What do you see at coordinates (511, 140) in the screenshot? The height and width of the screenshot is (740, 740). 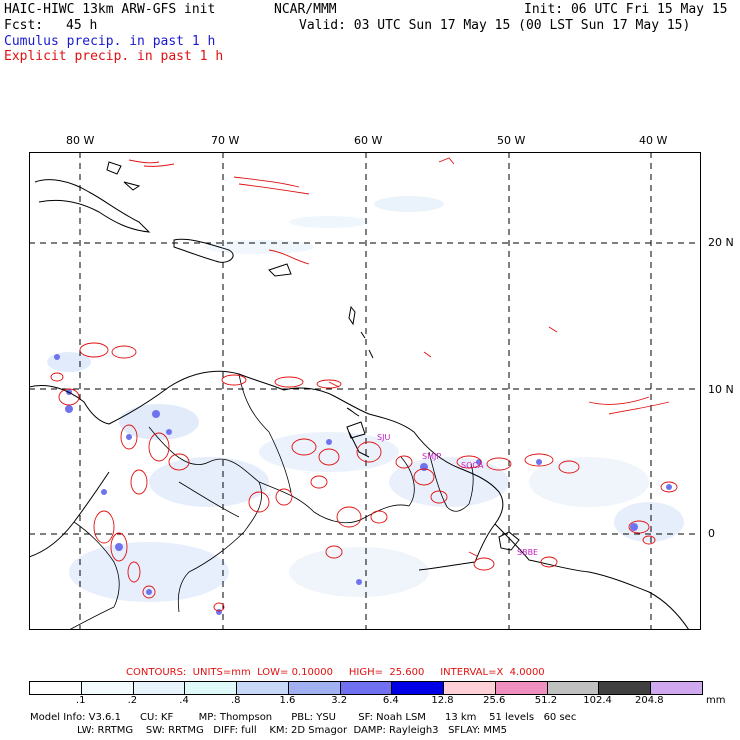 I see `lon-label-50w: 50 W` at bounding box center [511, 140].